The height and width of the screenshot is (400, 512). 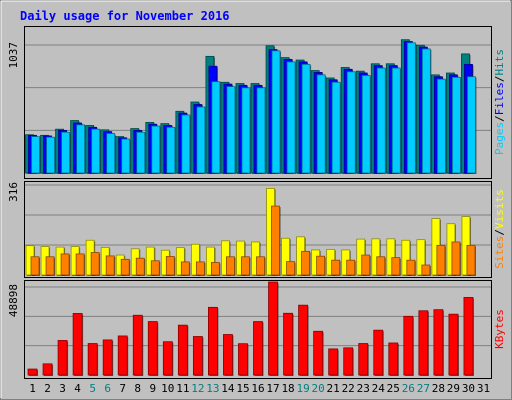 I want to click on day-label: 8, so click(x=137, y=388).